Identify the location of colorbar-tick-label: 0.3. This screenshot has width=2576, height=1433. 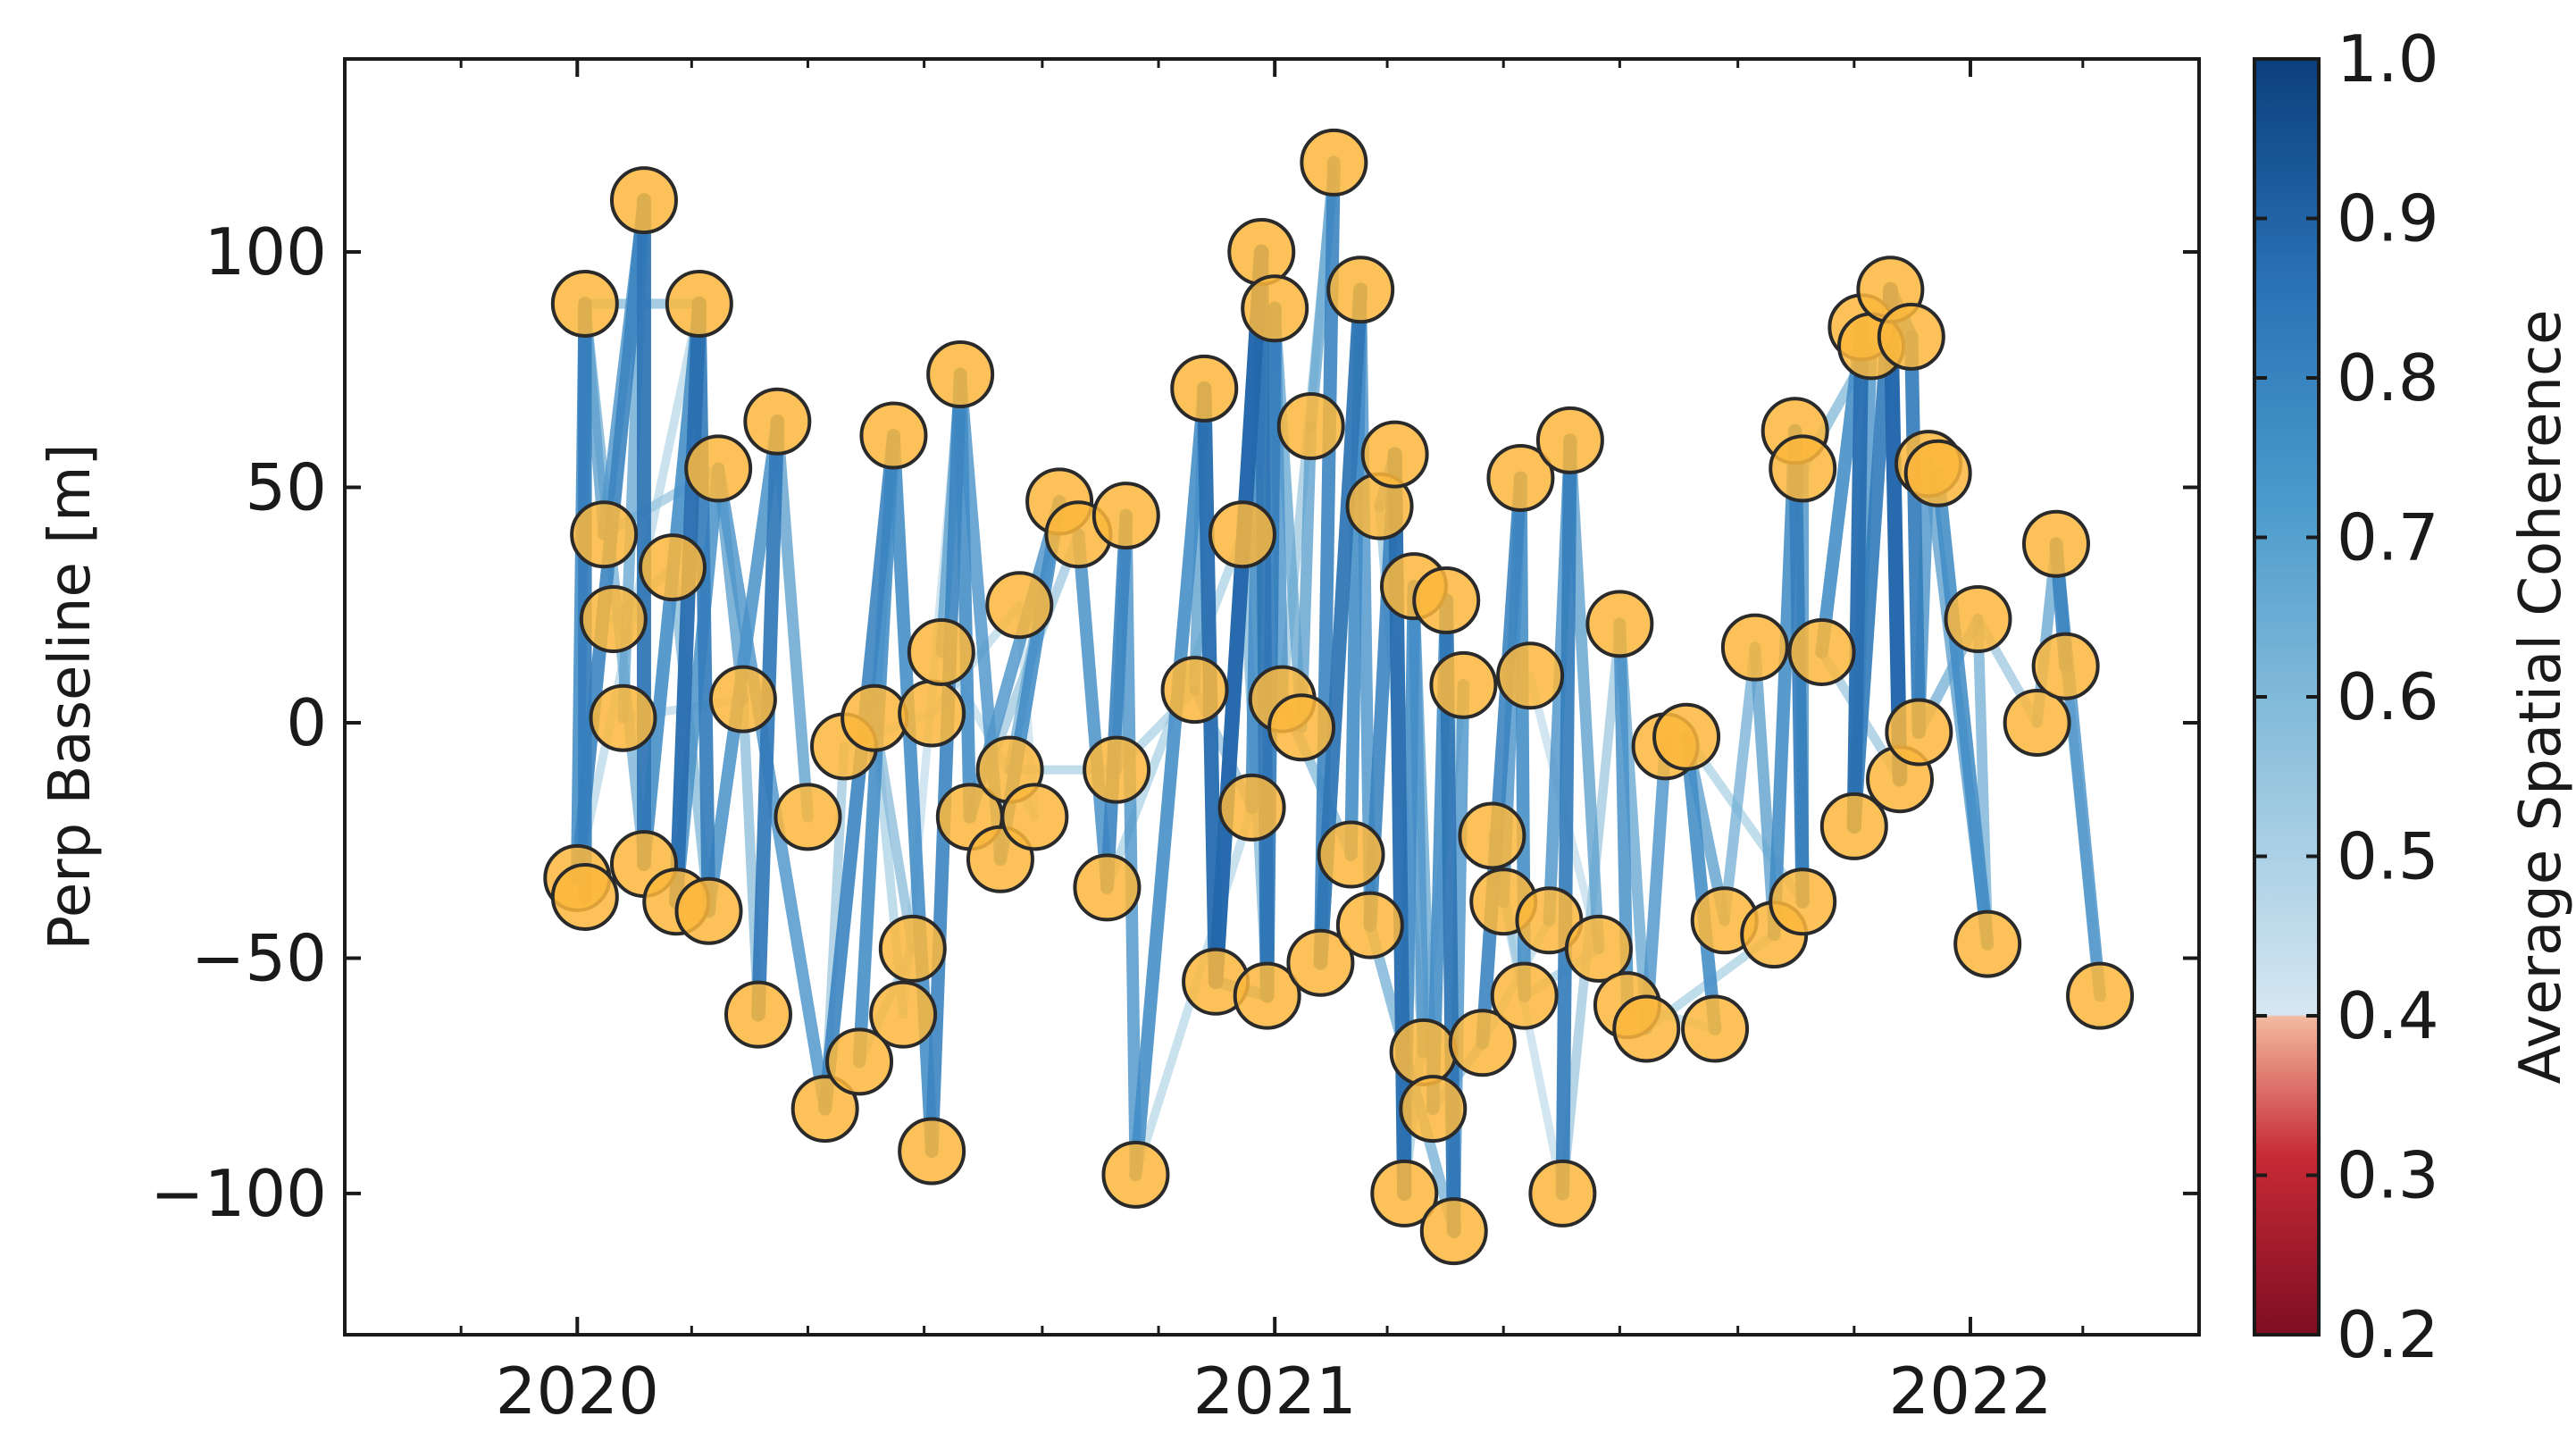
(2388, 1175).